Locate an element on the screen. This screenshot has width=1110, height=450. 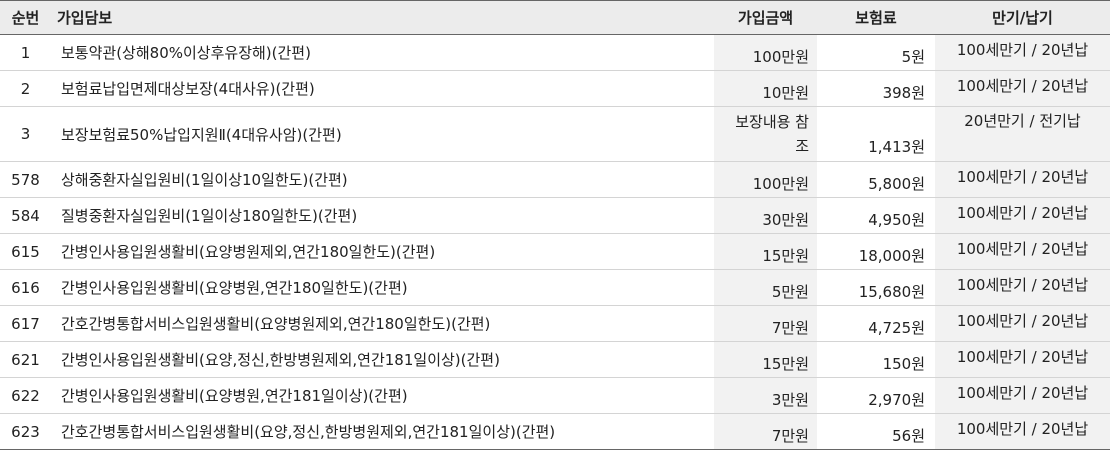
row-name: 간병인사용입원생활비(요양병원,연간180일한도)(간편) is located at coordinates (382, 287).